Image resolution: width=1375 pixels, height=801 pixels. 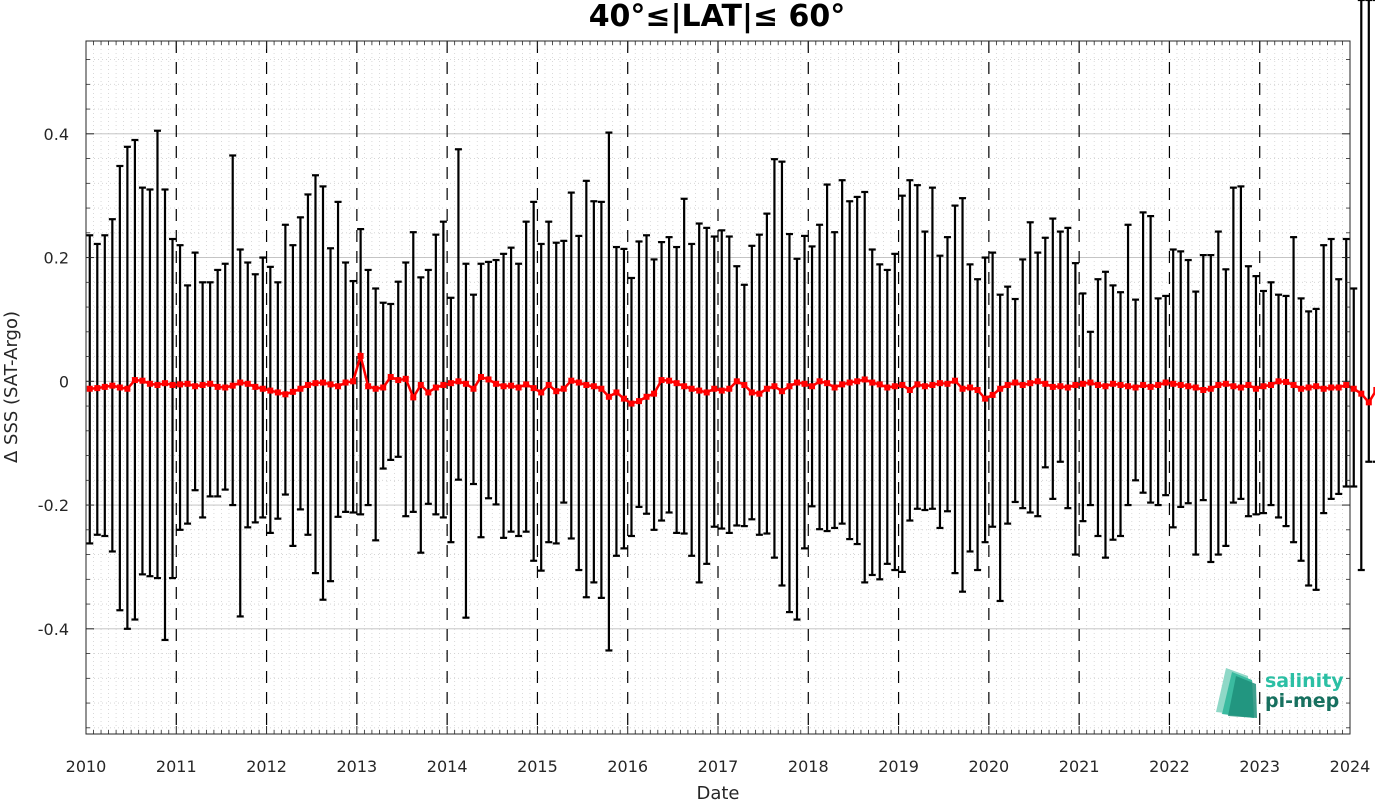 What do you see at coordinates (1259, 766) in the screenshot?
I see `x-tick-label: 2023` at bounding box center [1259, 766].